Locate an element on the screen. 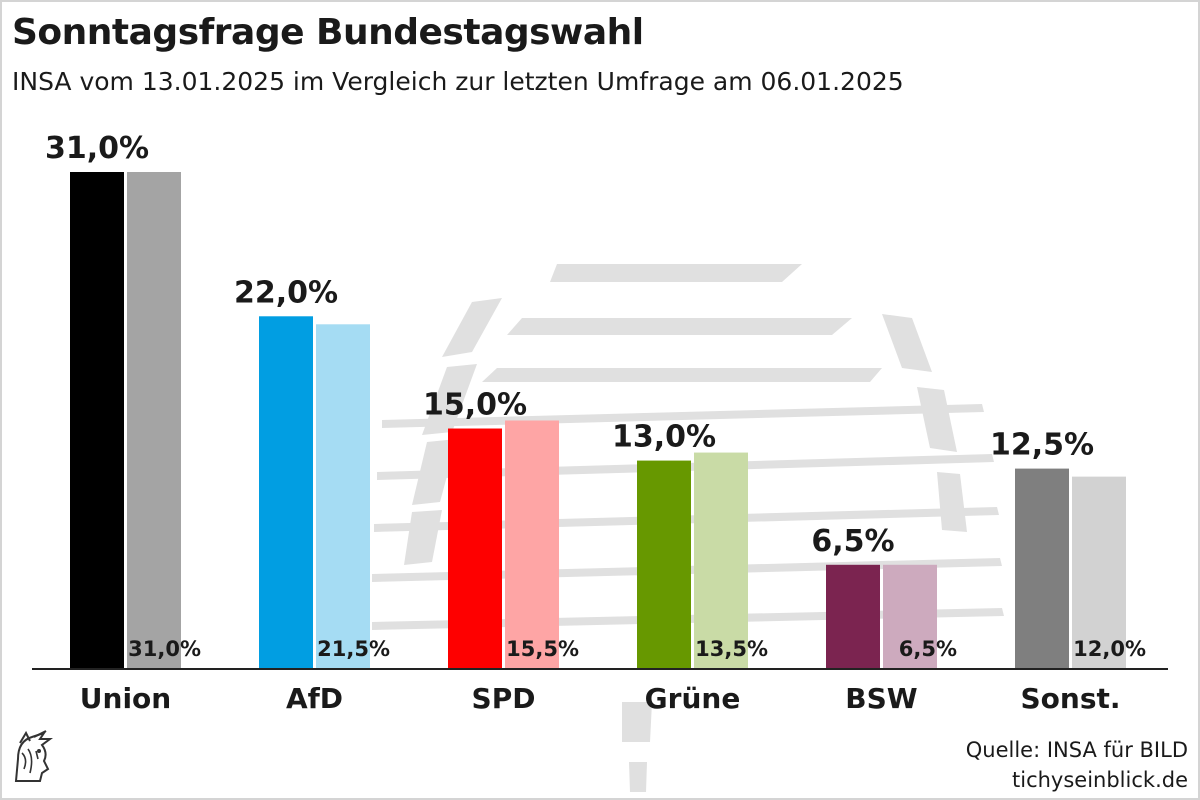 The width and height of the screenshot is (1200, 800). hermes-head-icon is located at coordinates (32, 760).